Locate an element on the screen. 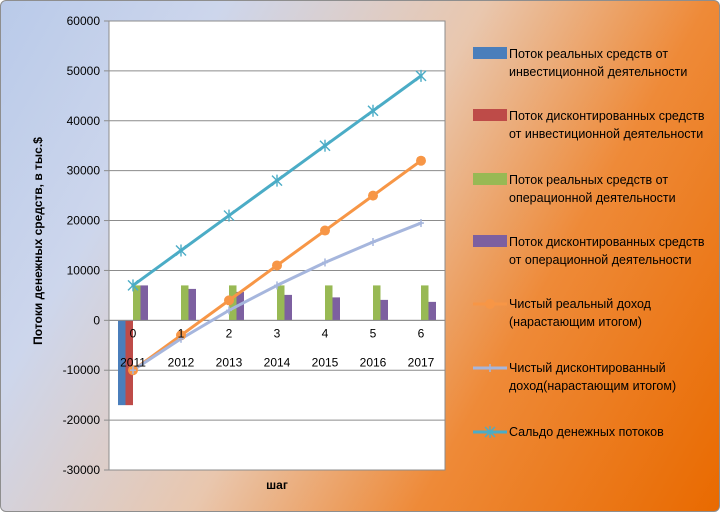  y-tick-label: 20000 is located at coordinates (84, 221).